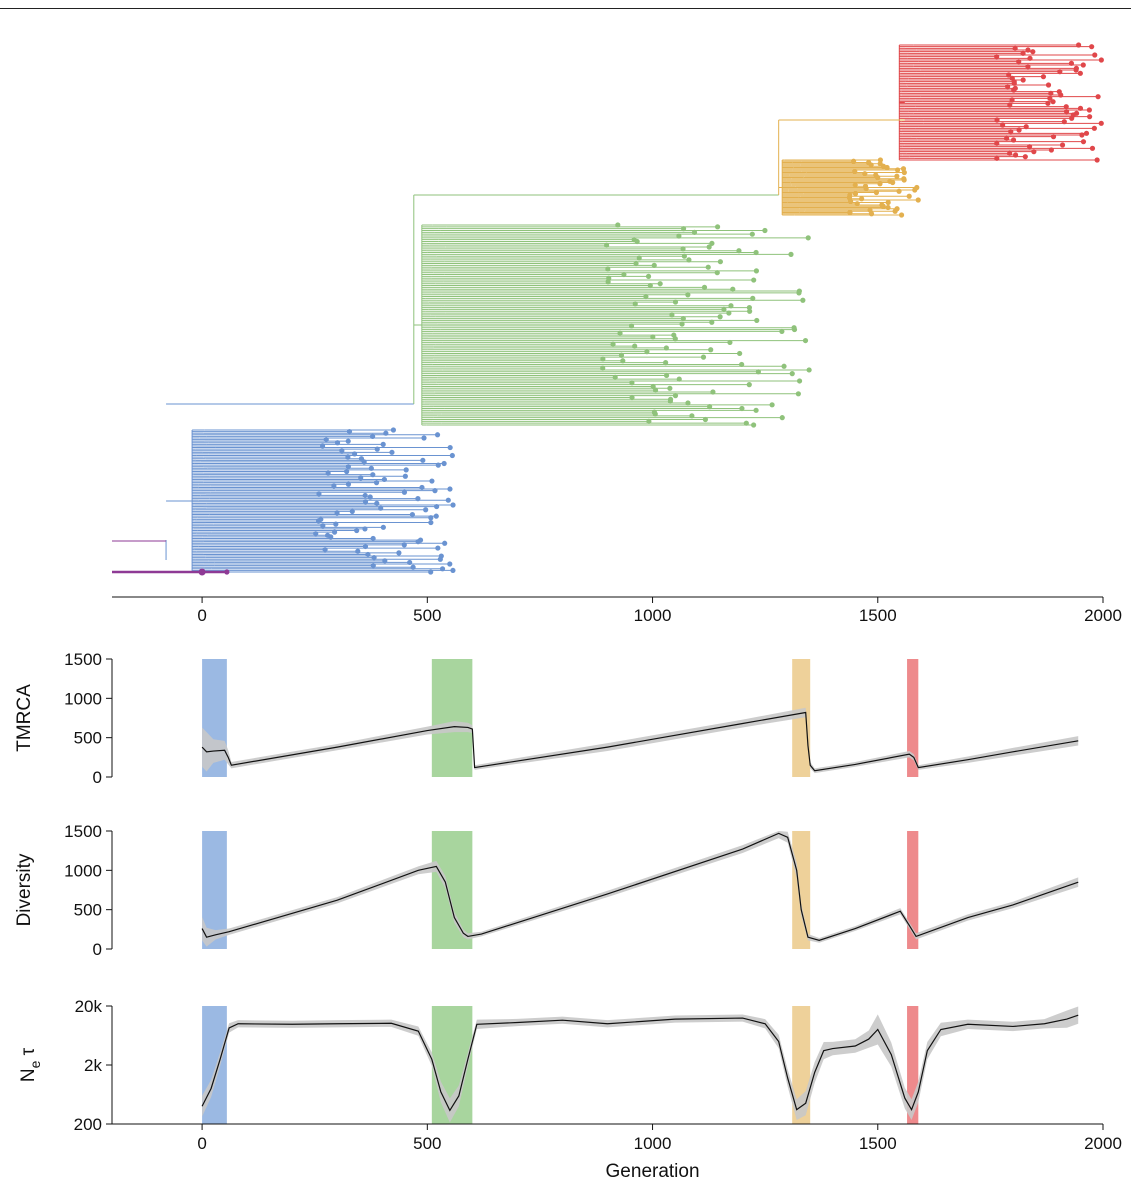  Describe the element at coordinates (1001, 102) in the screenshot. I see `tree-clade-red` at that location.